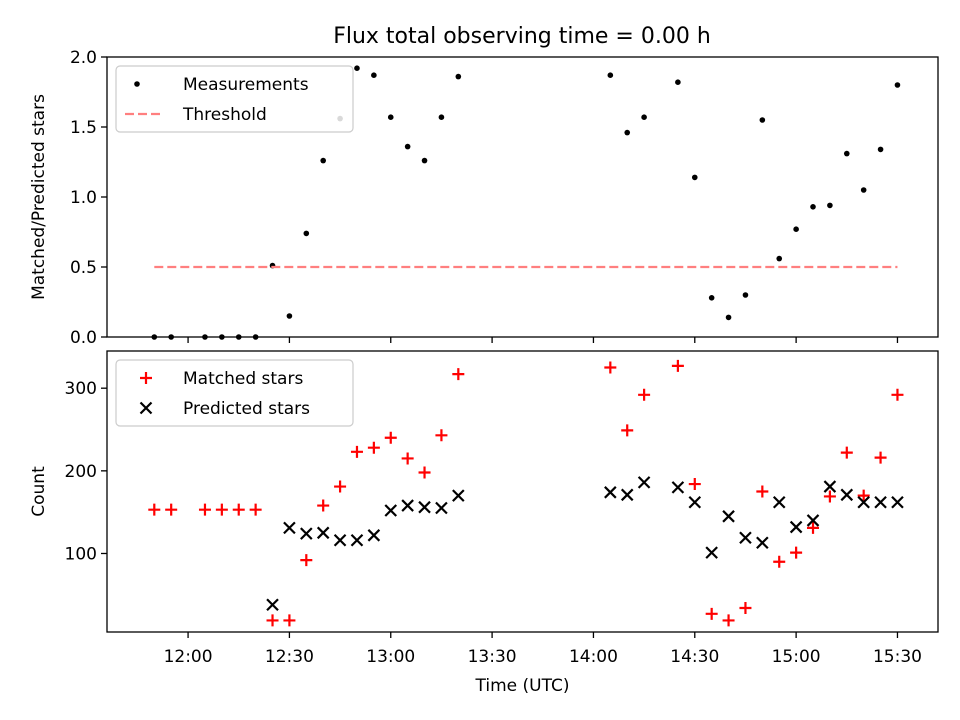 The image size is (960, 720). Describe the element at coordinates (585, 544) in the screenshot. I see `series-x-markers` at that location.